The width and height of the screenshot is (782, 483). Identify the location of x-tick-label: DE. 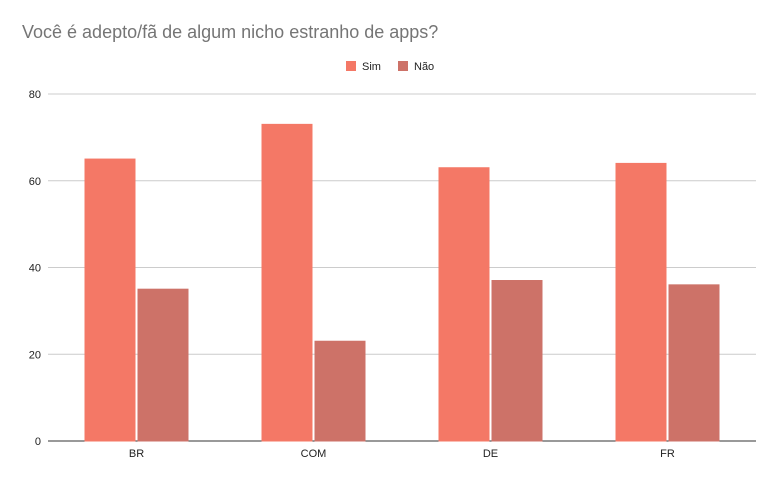
(490, 454).